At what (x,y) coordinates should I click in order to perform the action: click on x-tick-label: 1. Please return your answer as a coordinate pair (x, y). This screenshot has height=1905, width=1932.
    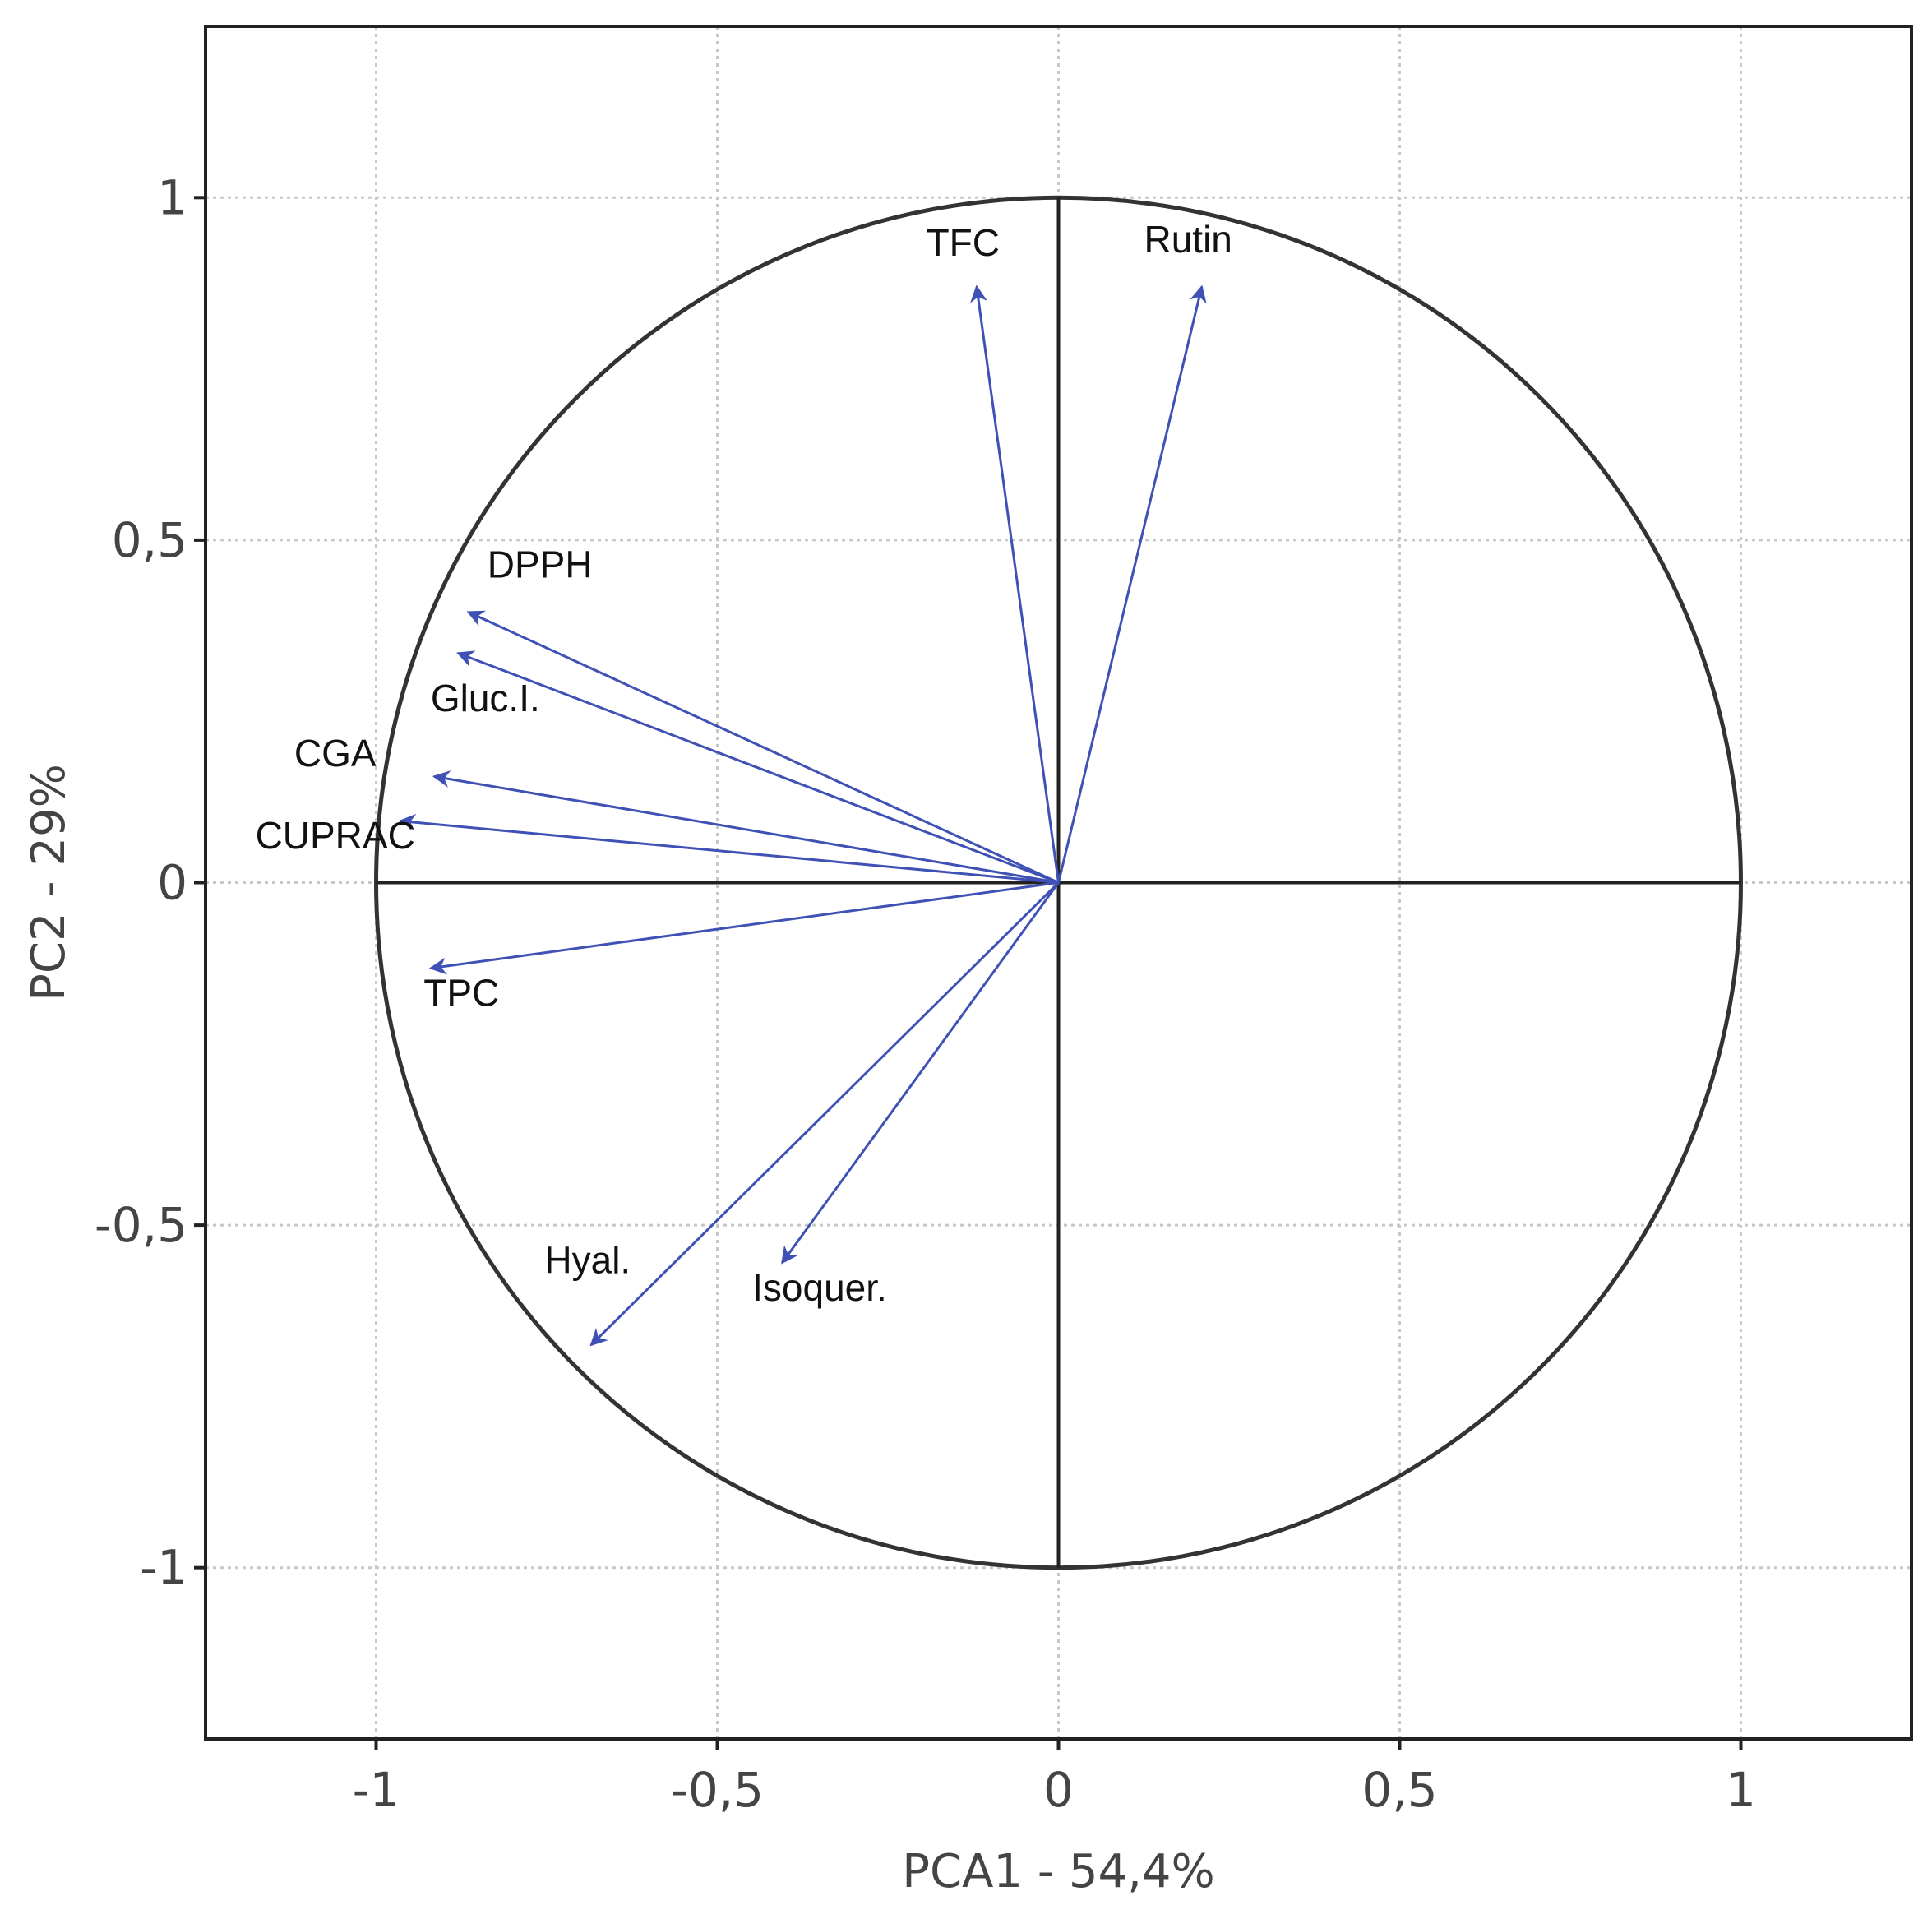
    Looking at the image, I should click on (1741, 1790).